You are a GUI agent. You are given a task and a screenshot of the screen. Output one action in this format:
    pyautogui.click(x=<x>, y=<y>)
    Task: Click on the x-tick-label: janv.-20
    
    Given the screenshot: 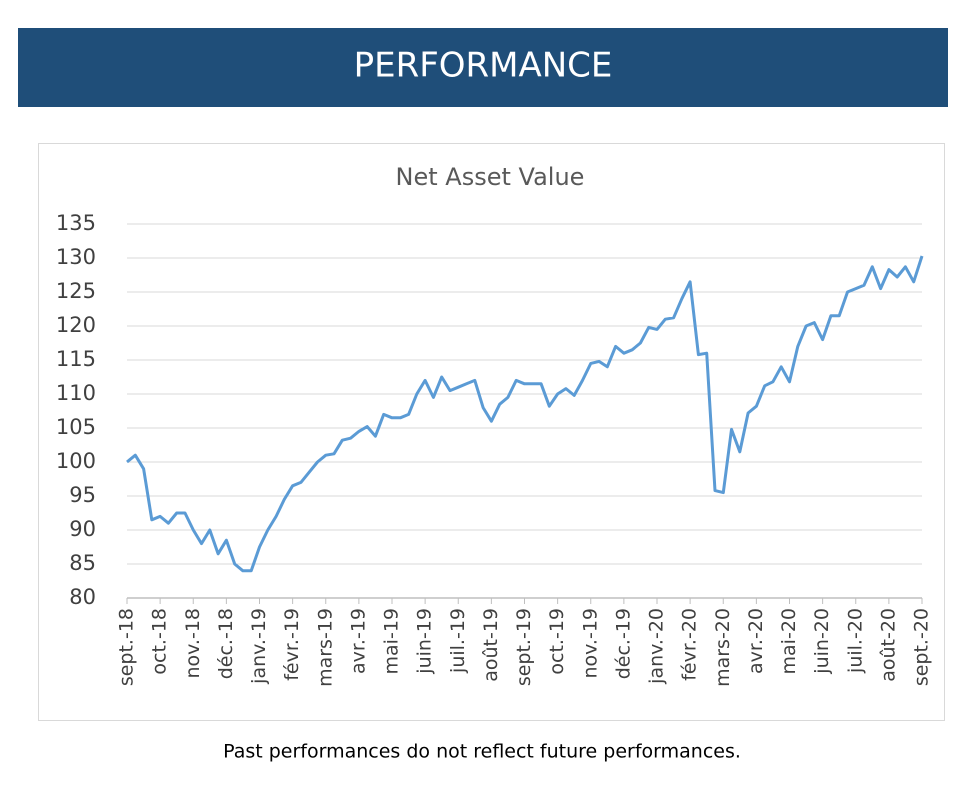 What is the action you would take?
    pyautogui.click(x=657, y=646)
    